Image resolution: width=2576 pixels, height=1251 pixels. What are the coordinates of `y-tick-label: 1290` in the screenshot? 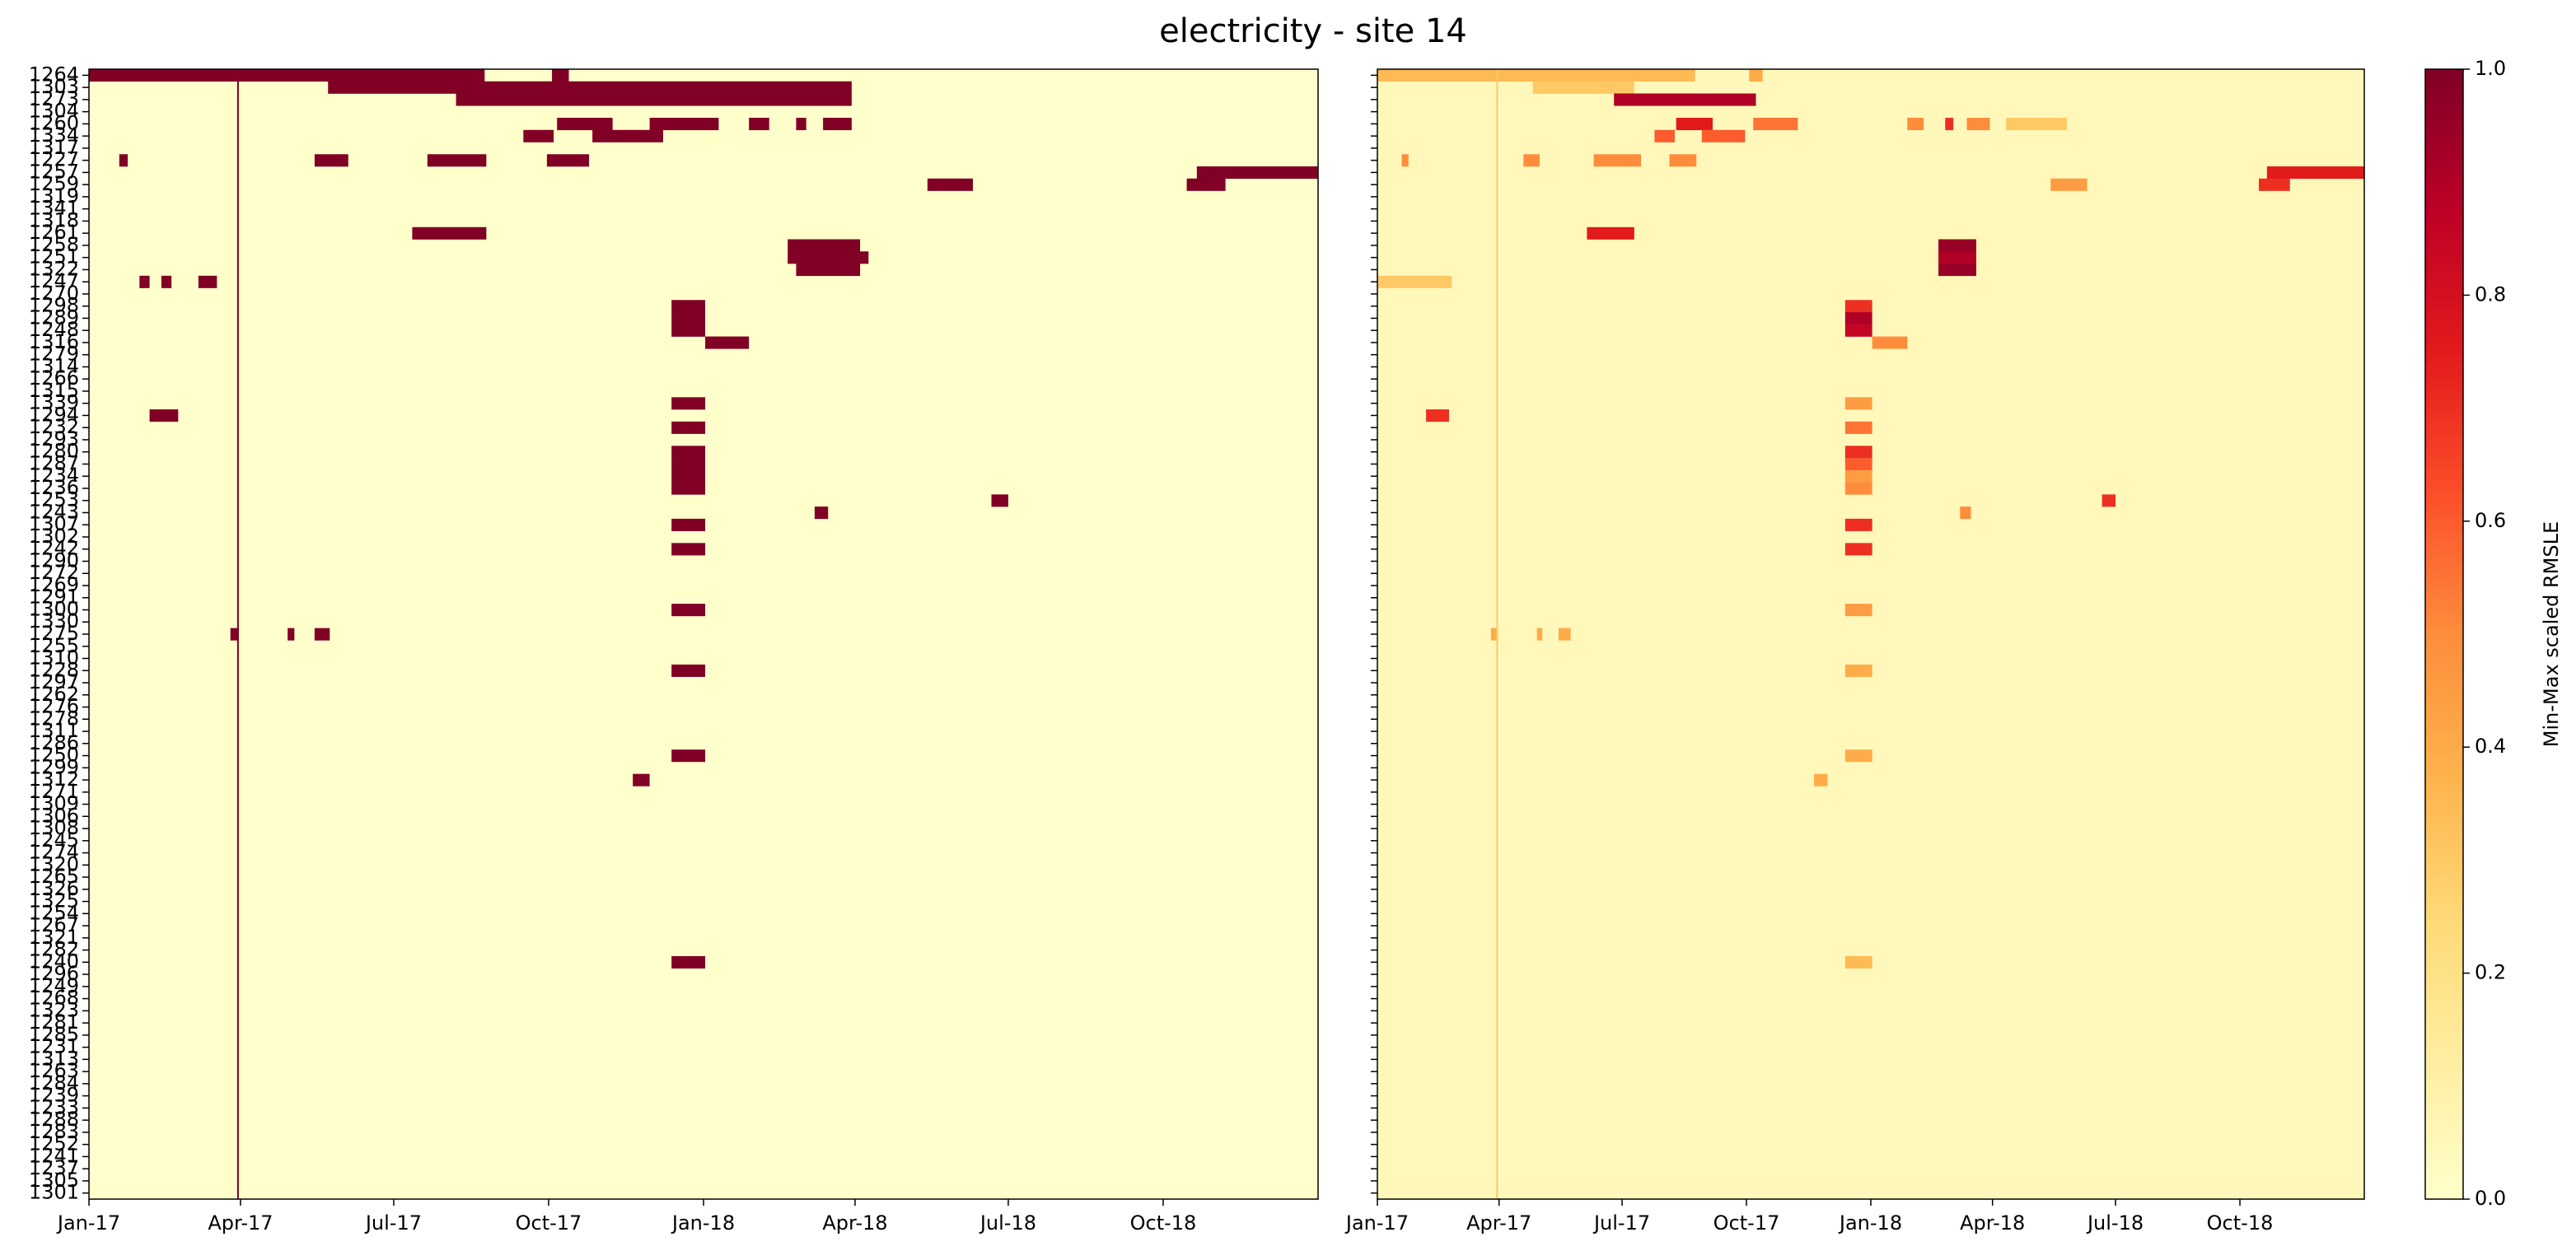 It's located at (54, 560).